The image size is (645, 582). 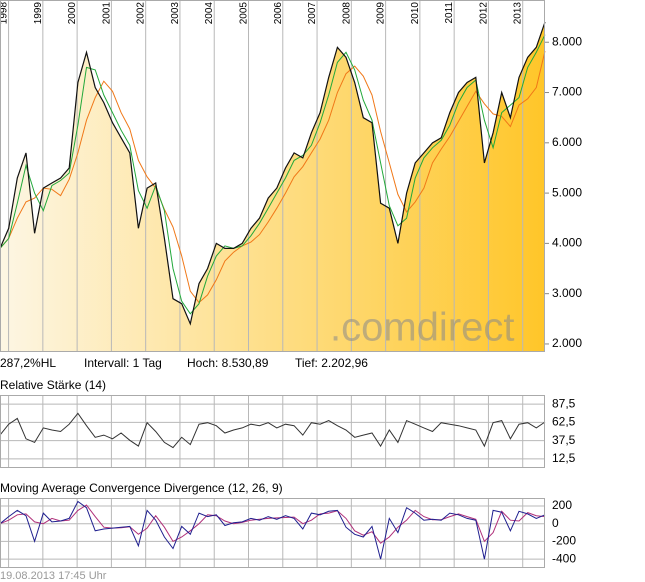 What do you see at coordinates (483, 13) in the screenshot?
I see `x-tick-label: 2012` at bounding box center [483, 13].